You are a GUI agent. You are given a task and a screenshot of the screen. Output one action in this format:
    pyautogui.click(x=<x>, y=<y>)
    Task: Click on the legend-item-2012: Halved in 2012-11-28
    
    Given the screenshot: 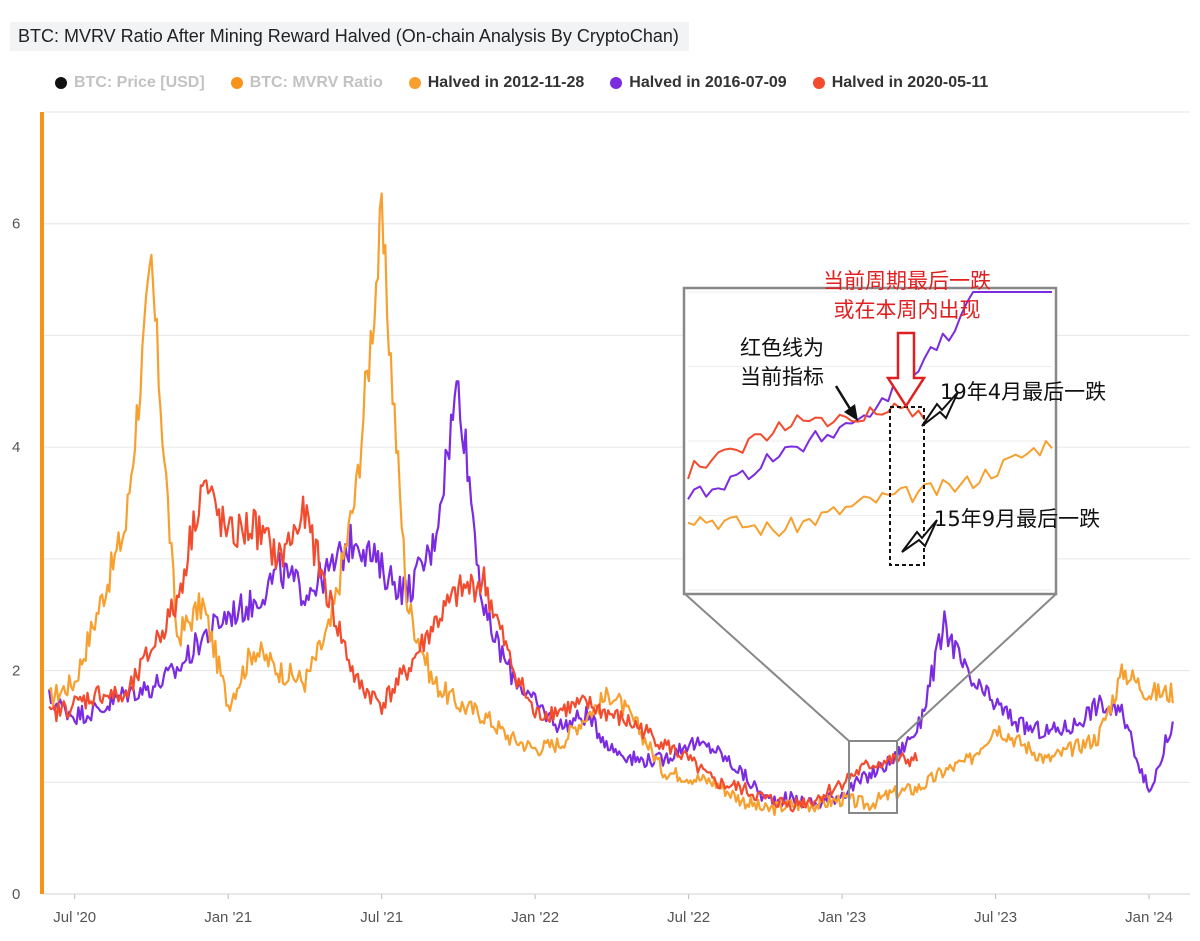 What is the action you would take?
    pyautogui.click(x=496, y=83)
    